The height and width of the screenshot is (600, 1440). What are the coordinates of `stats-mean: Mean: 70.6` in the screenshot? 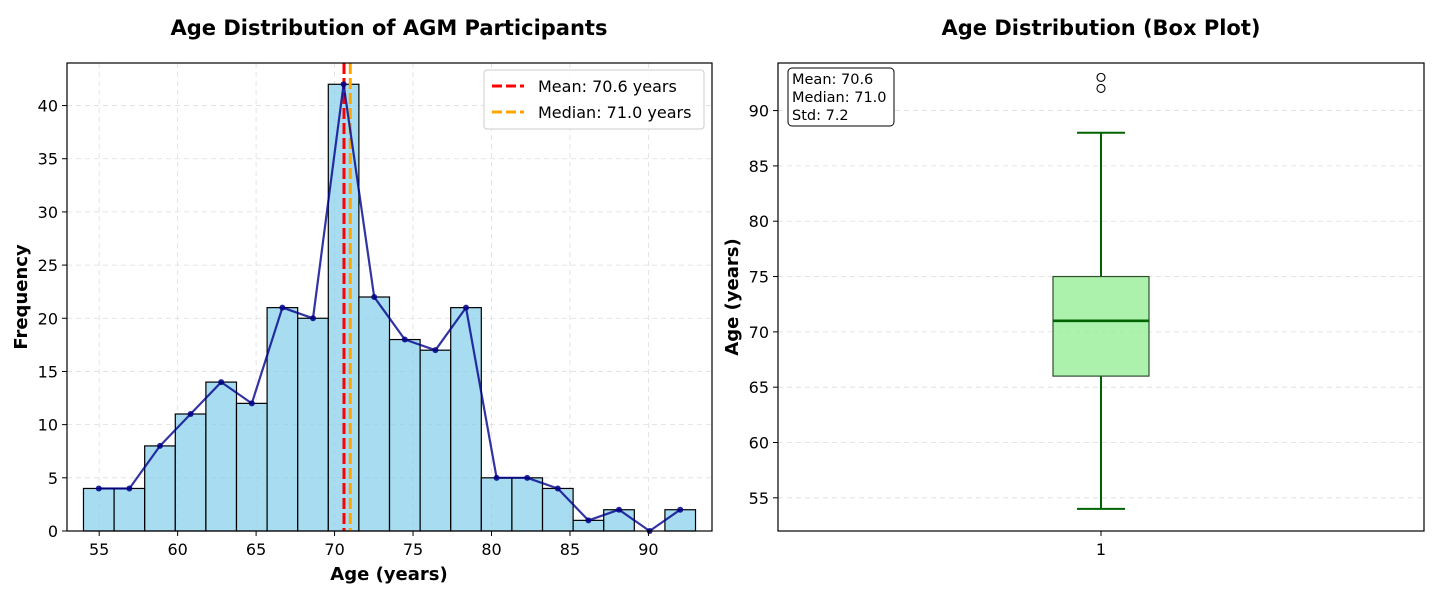 It's located at (832, 80).